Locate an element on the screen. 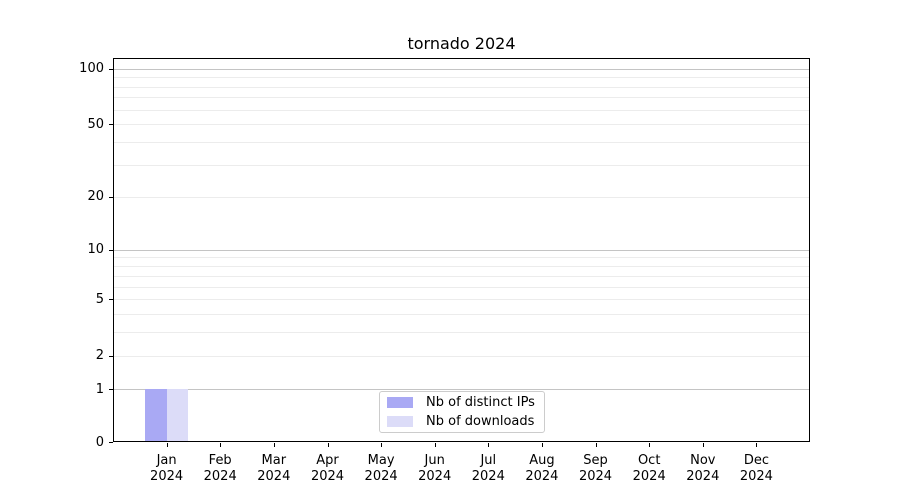  x-tick-label: Oct 2024 is located at coordinates (649, 468).